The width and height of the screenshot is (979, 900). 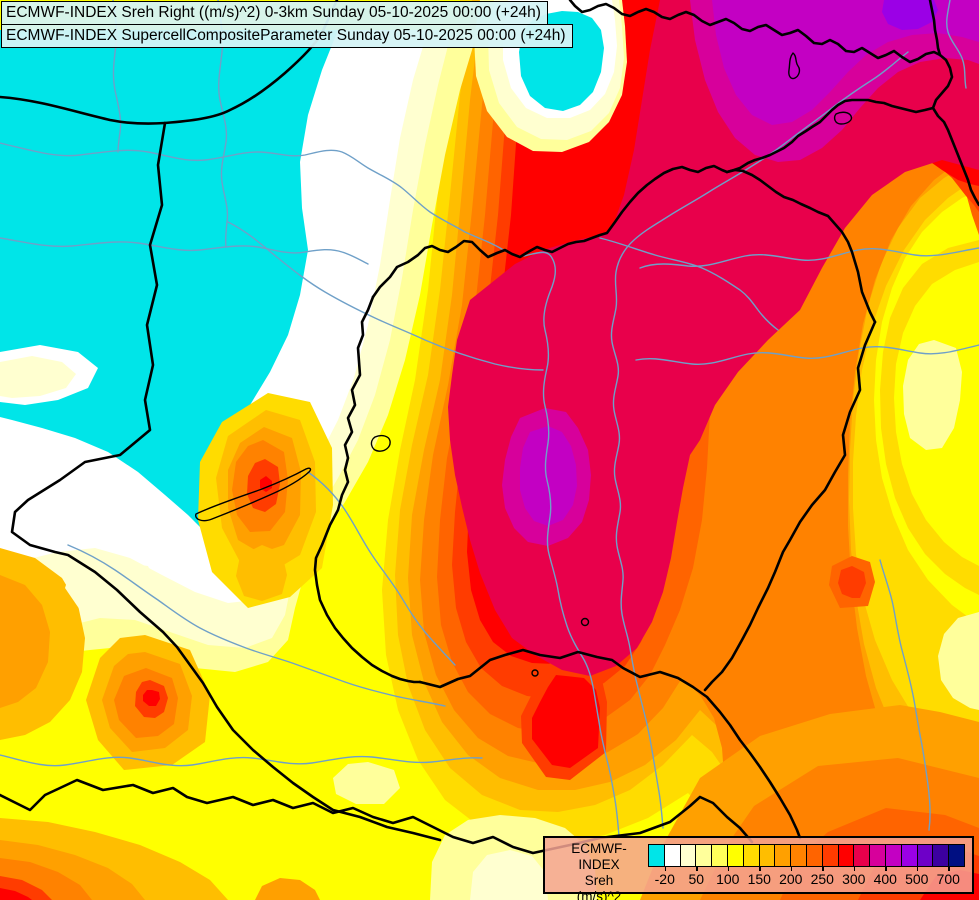 What do you see at coordinates (806, 878) in the screenshot?
I see `legend-tick-labels: -20 50 100 150 200 250 300 400 500 700` at bounding box center [806, 878].